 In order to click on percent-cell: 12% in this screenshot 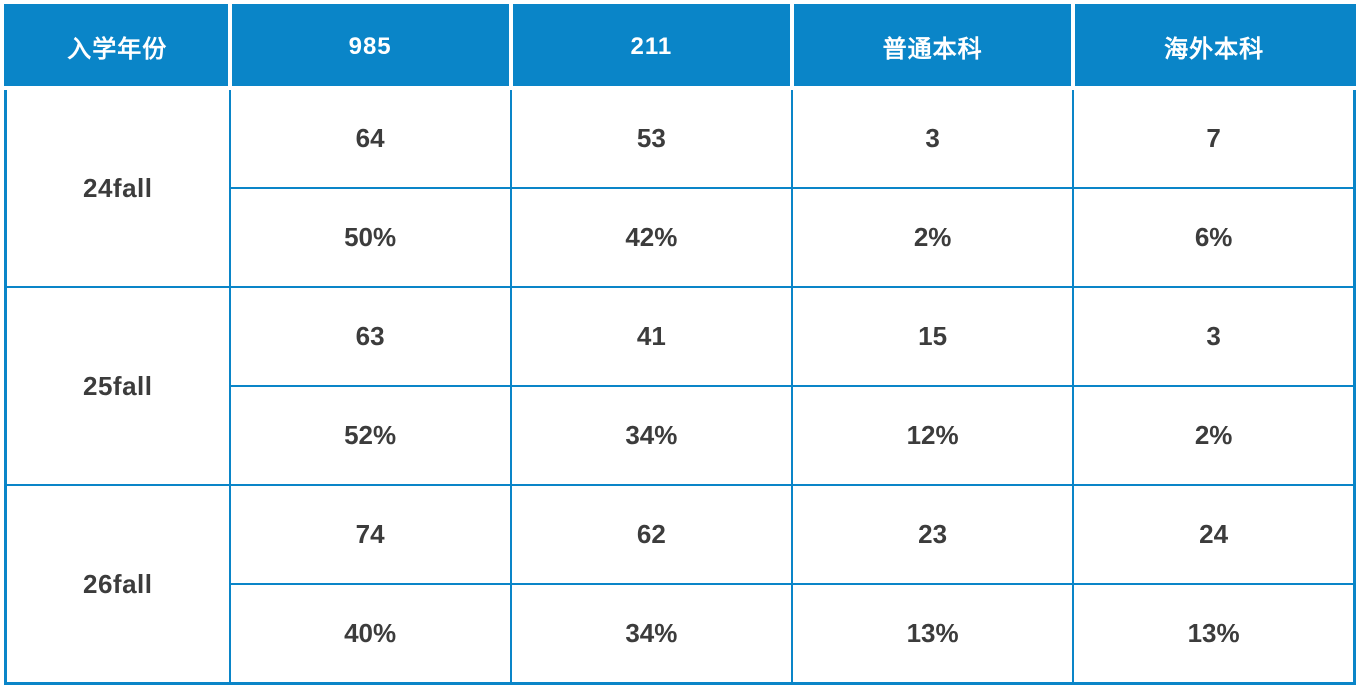, I will do `click(932, 435)`.